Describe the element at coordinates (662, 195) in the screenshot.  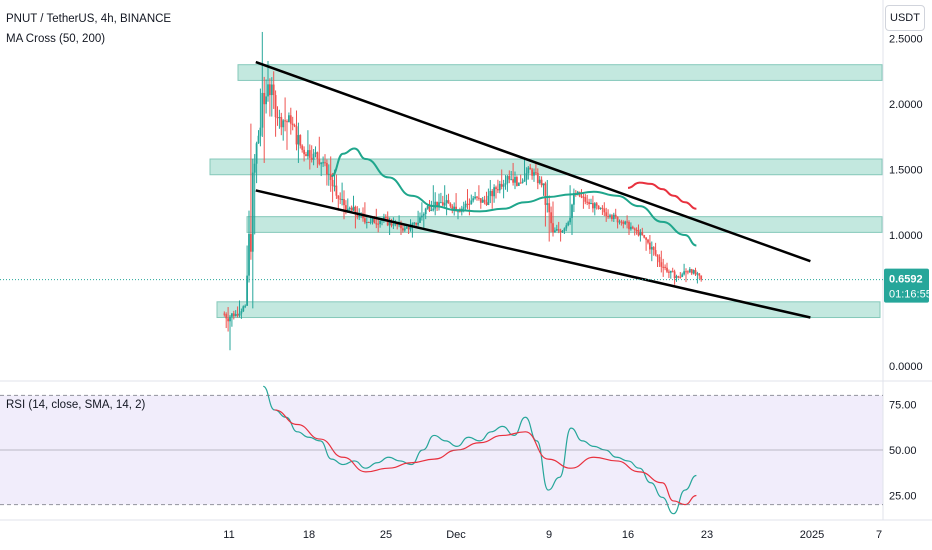
I see `ma200-line` at that location.